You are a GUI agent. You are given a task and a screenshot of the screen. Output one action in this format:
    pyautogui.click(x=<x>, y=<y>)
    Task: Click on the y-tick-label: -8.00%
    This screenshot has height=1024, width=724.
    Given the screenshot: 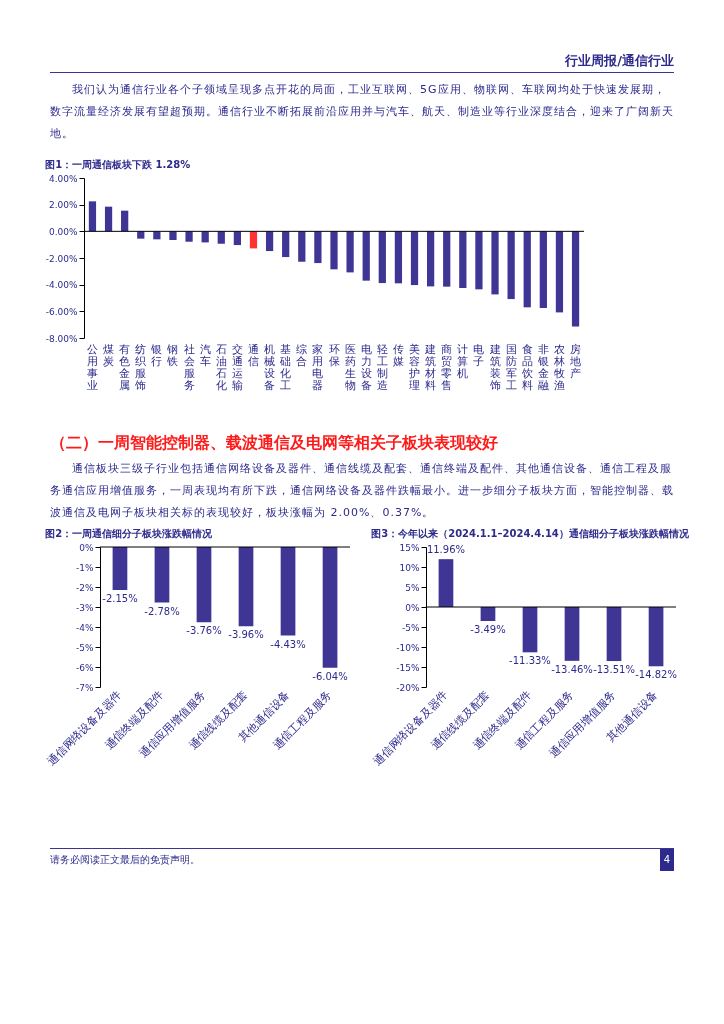 What is the action you would take?
    pyautogui.click(x=61, y=338)
    